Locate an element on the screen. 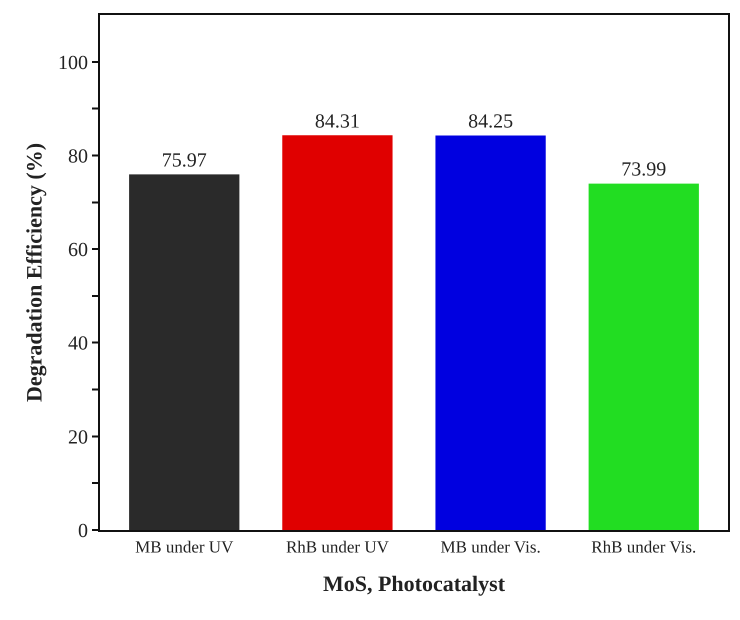  y-axis-title: Degradation Efficiency (%) is located at coordinates (33, 272).